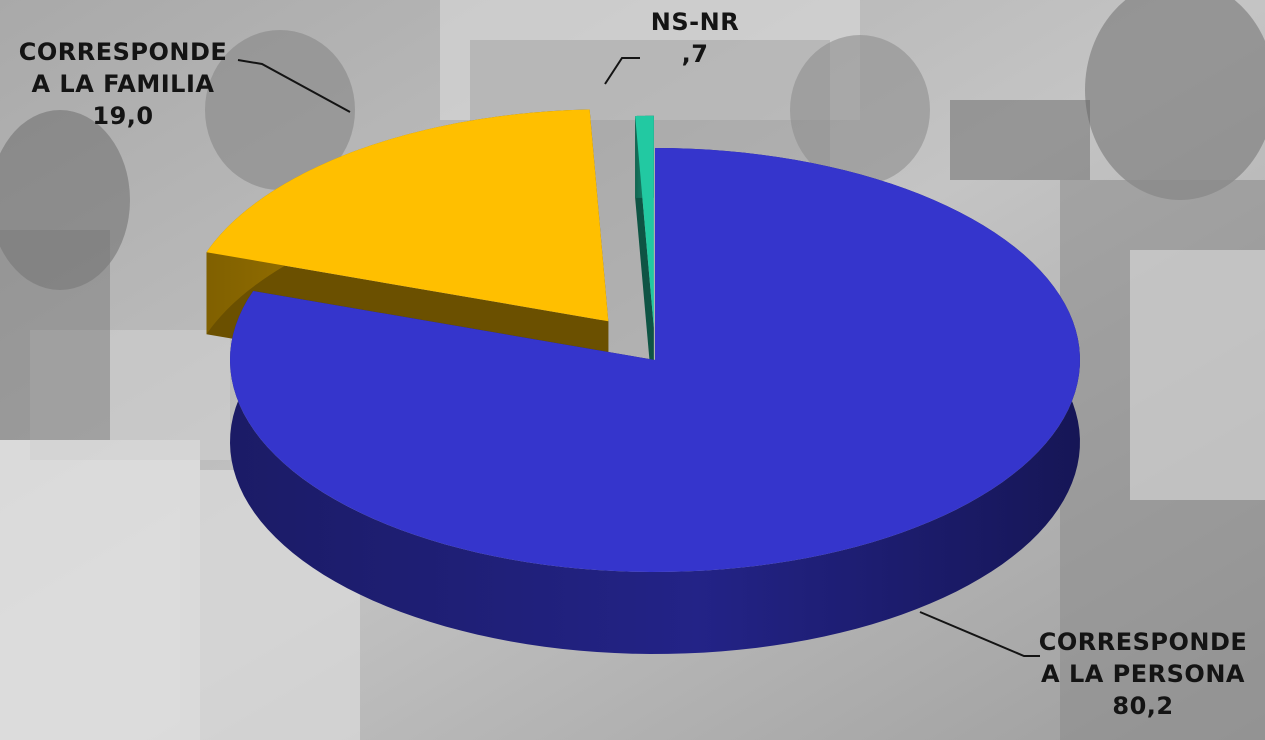  I want to click on slice-value-label: 80,2, so click(1143, 706).